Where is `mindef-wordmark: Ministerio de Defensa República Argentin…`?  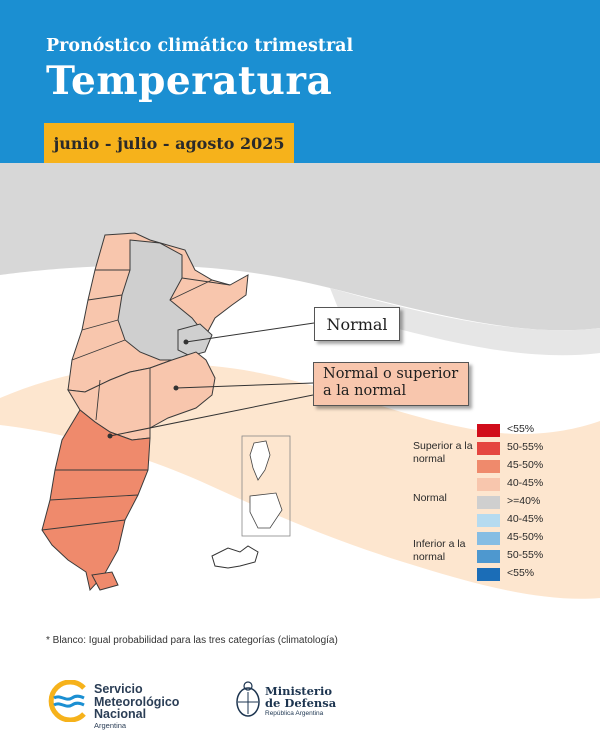
mindef-wordmark: Ministerio de Defensa República Argentin… is located at coordinates (301, 701).